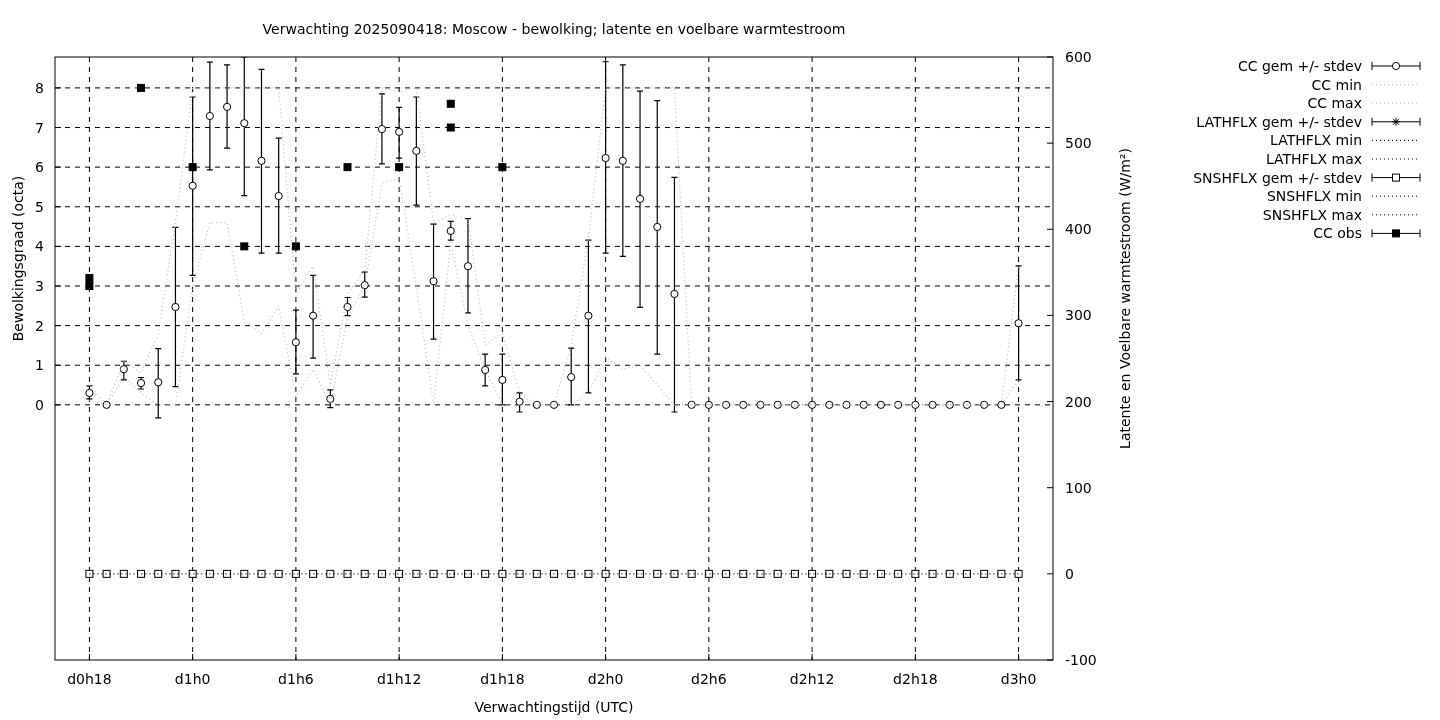  What do you see at coordinates (1313, 159) in the screenshot?
I see `legend-label: LATHFLX max` at bounding box center [1313, 159].